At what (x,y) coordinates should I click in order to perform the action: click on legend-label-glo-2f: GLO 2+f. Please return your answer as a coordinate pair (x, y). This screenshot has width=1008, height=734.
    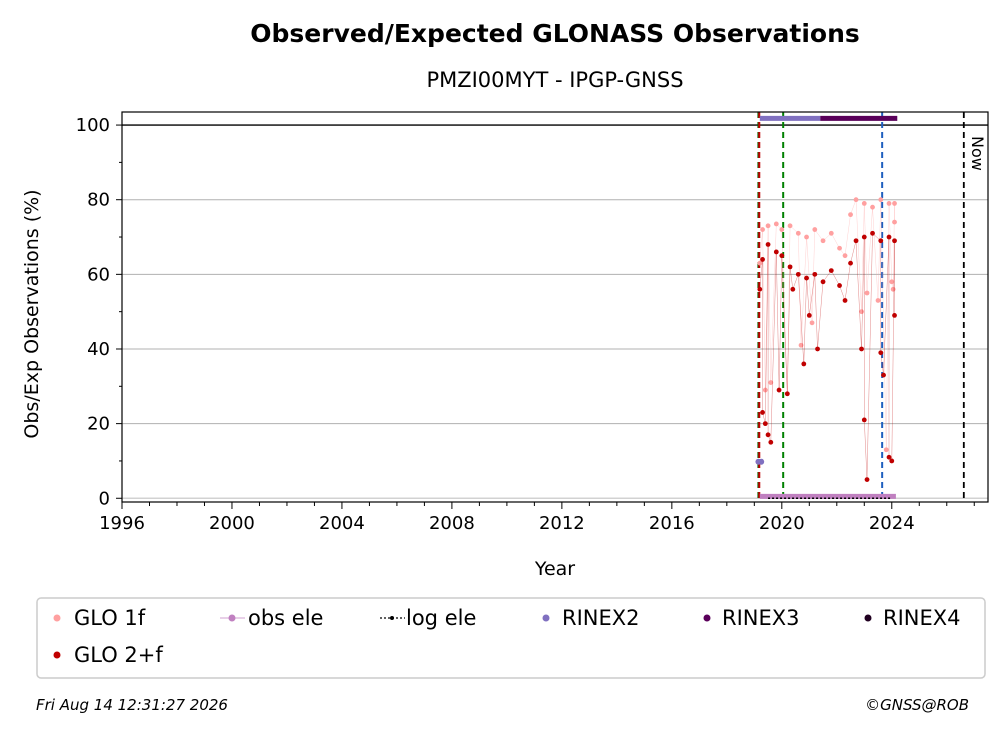
    Looking at the image, I should click on (118, 655).